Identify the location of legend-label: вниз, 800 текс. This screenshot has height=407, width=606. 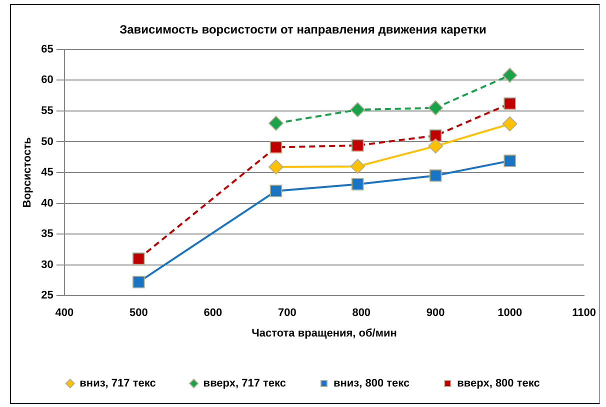
(372, 384).